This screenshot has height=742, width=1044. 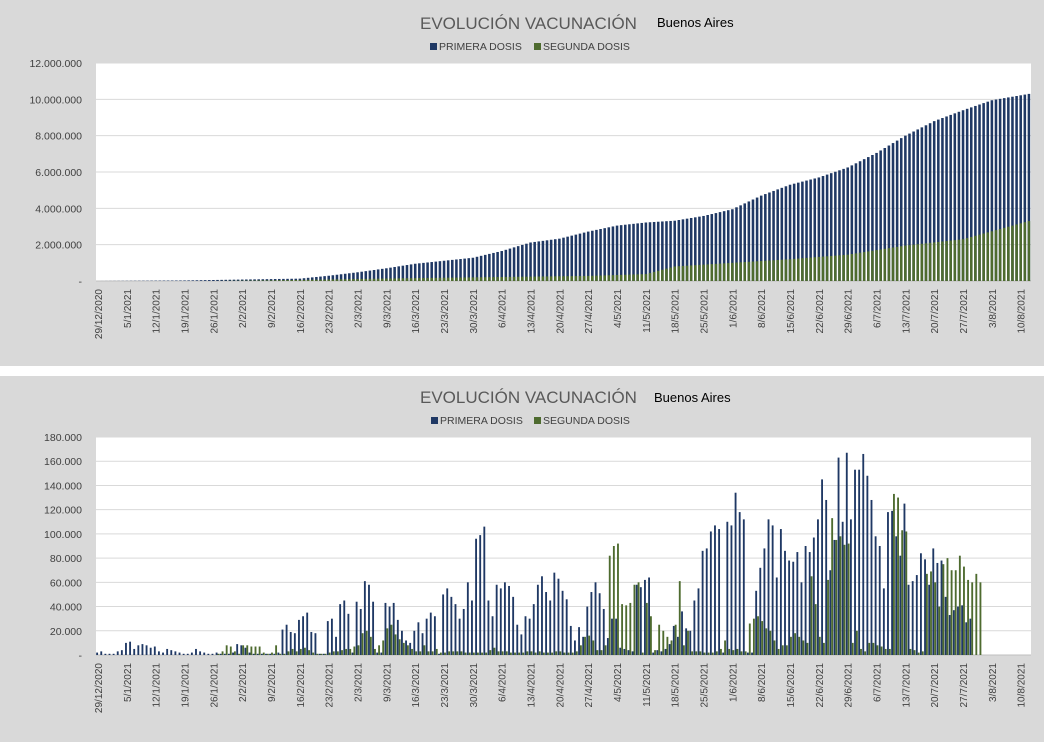 What do you see at coordinates (532, 311) in the screenshot?
I see `x-tick-label: 13/4/2021` at bounding box center [532, 311].